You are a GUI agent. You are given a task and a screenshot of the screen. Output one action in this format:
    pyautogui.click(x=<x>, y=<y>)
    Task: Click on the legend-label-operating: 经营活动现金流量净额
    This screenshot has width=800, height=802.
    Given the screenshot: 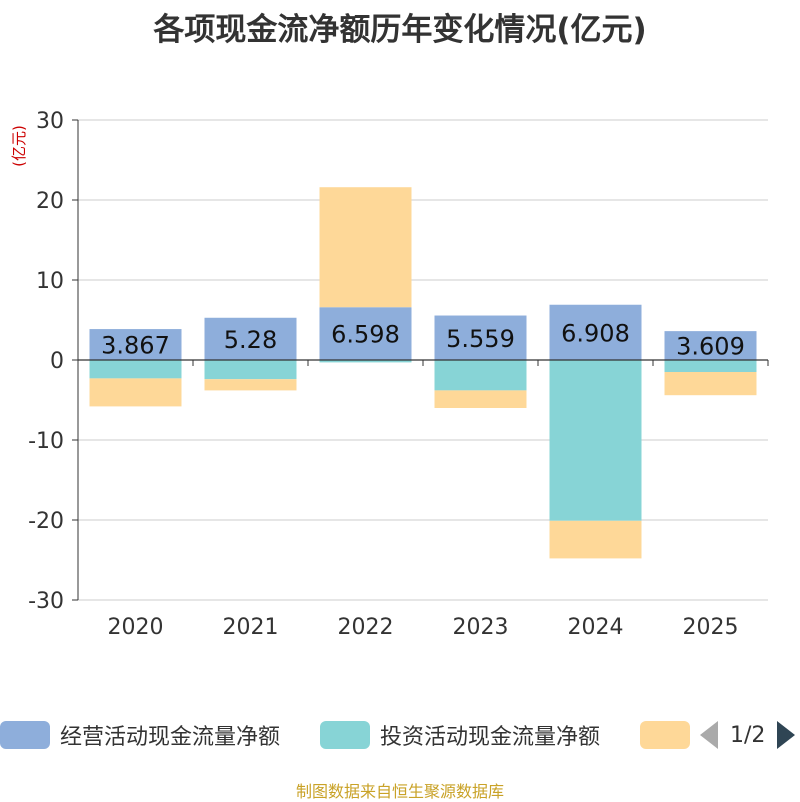 What is the action you would take?
    pyautogui.click(x=170, y=737)
    